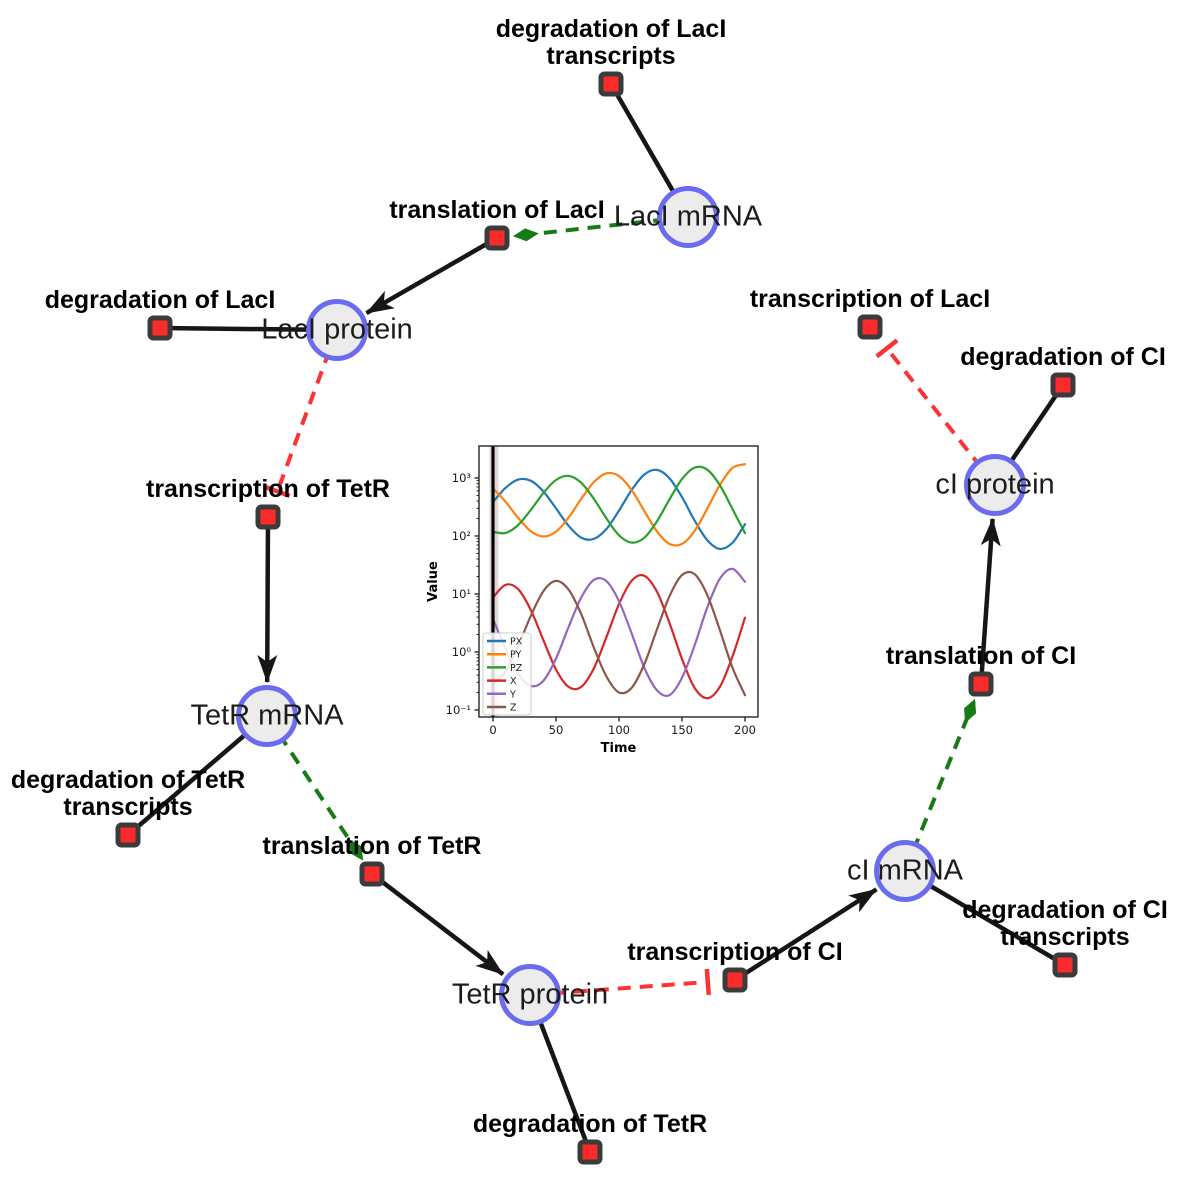  I want to click on reaction-label-deg-tetr-transcripts: degradation of TetR transcripts, so click(128, 794).